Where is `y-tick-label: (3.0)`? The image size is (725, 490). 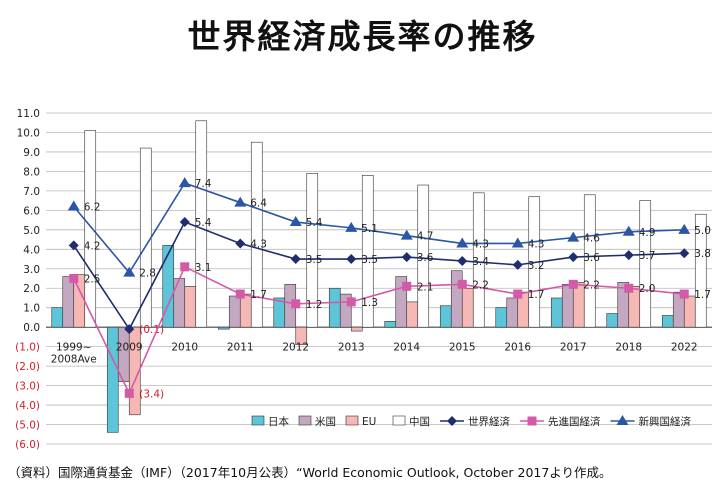 y-tick-label: (3.0) is located at coordinates (27, 387).